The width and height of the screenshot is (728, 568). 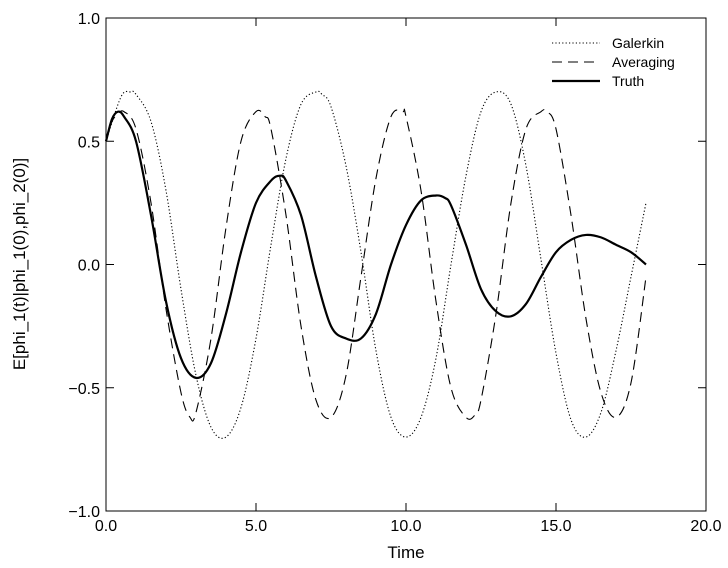 I want to click on legend-label-truth: Truth, so click(x=628, y=81).